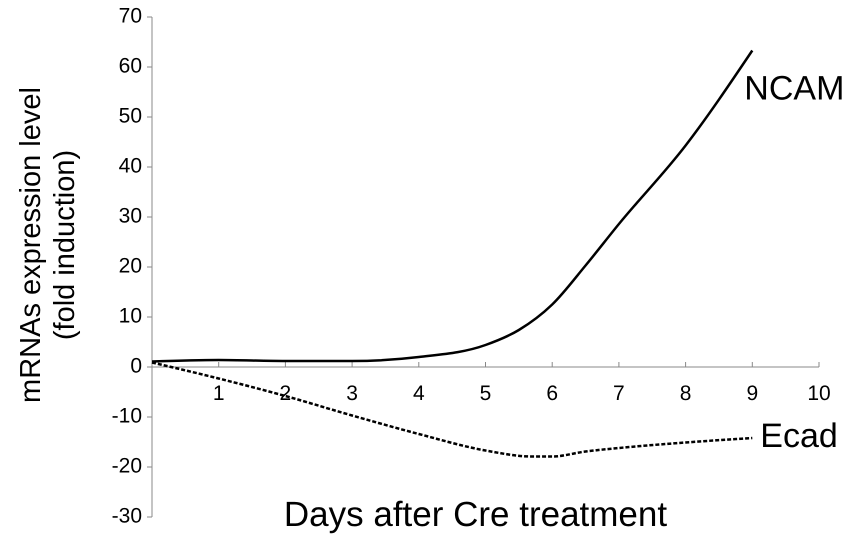 This screenshot has width=865, height=538. Describe the element at coordinates (136, 366) in the screenshot. I see `y-tick-label: 0` at that location.